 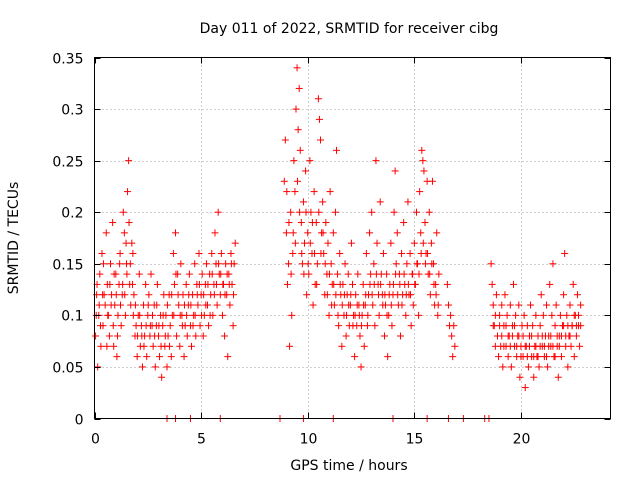 I want to click on x-tick-label: 0, so click(x=95, y=440).